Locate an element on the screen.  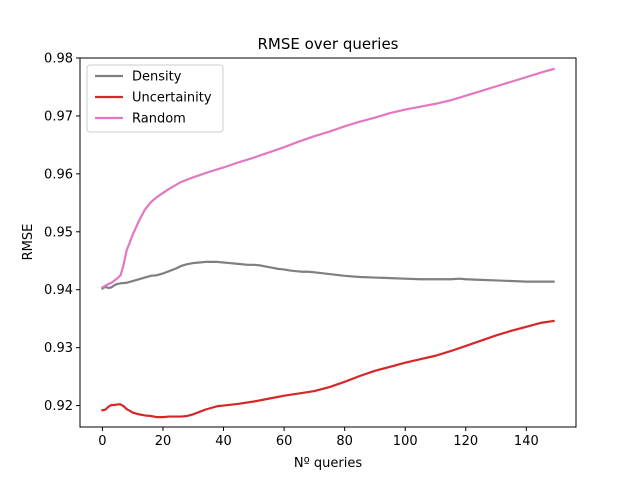
legend-box is located at coordinates (155, 98).